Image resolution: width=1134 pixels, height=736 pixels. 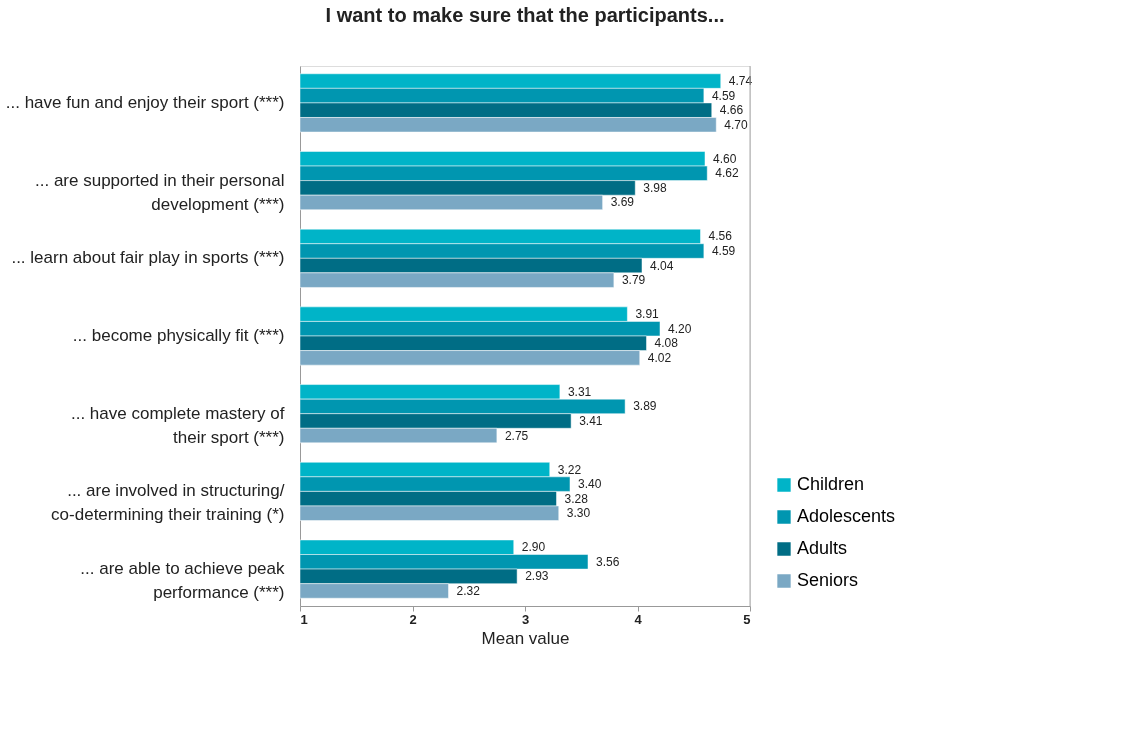 I want to click on data-label: 4.66, so click(x=731, y=110).